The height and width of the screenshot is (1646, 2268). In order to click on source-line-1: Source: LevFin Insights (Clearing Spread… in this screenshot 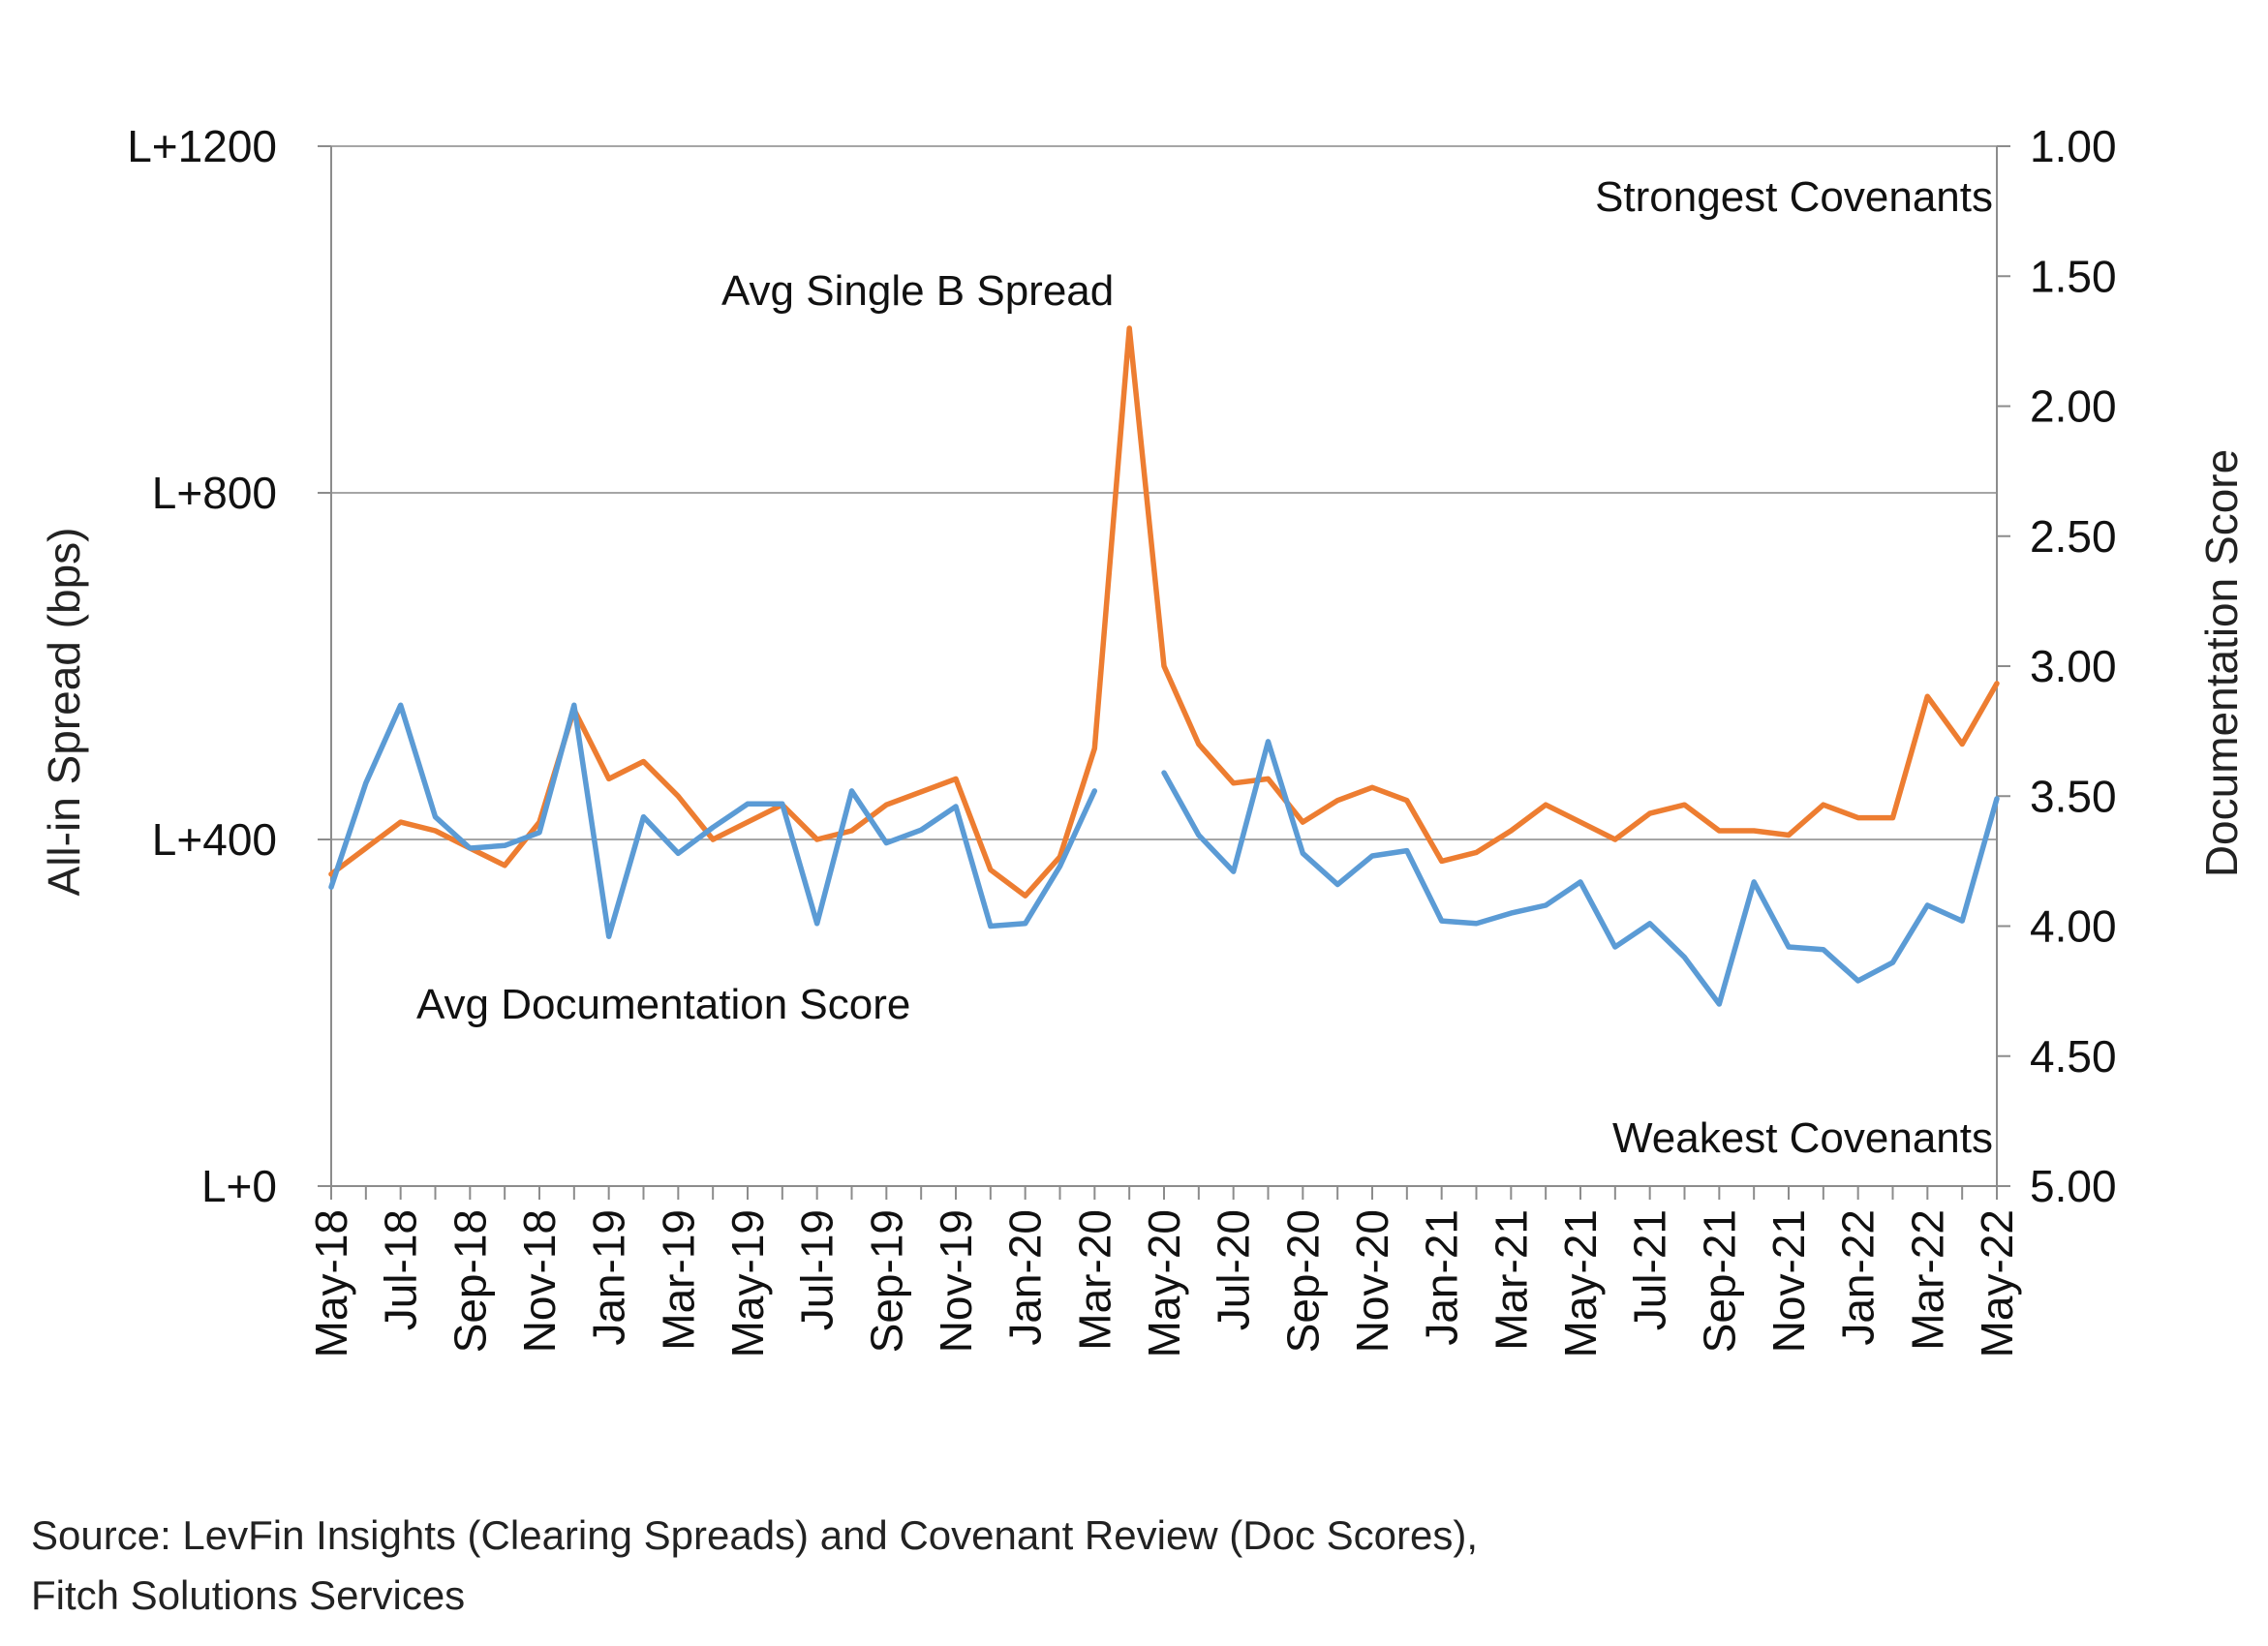, I will do `click(755, 1535)`.